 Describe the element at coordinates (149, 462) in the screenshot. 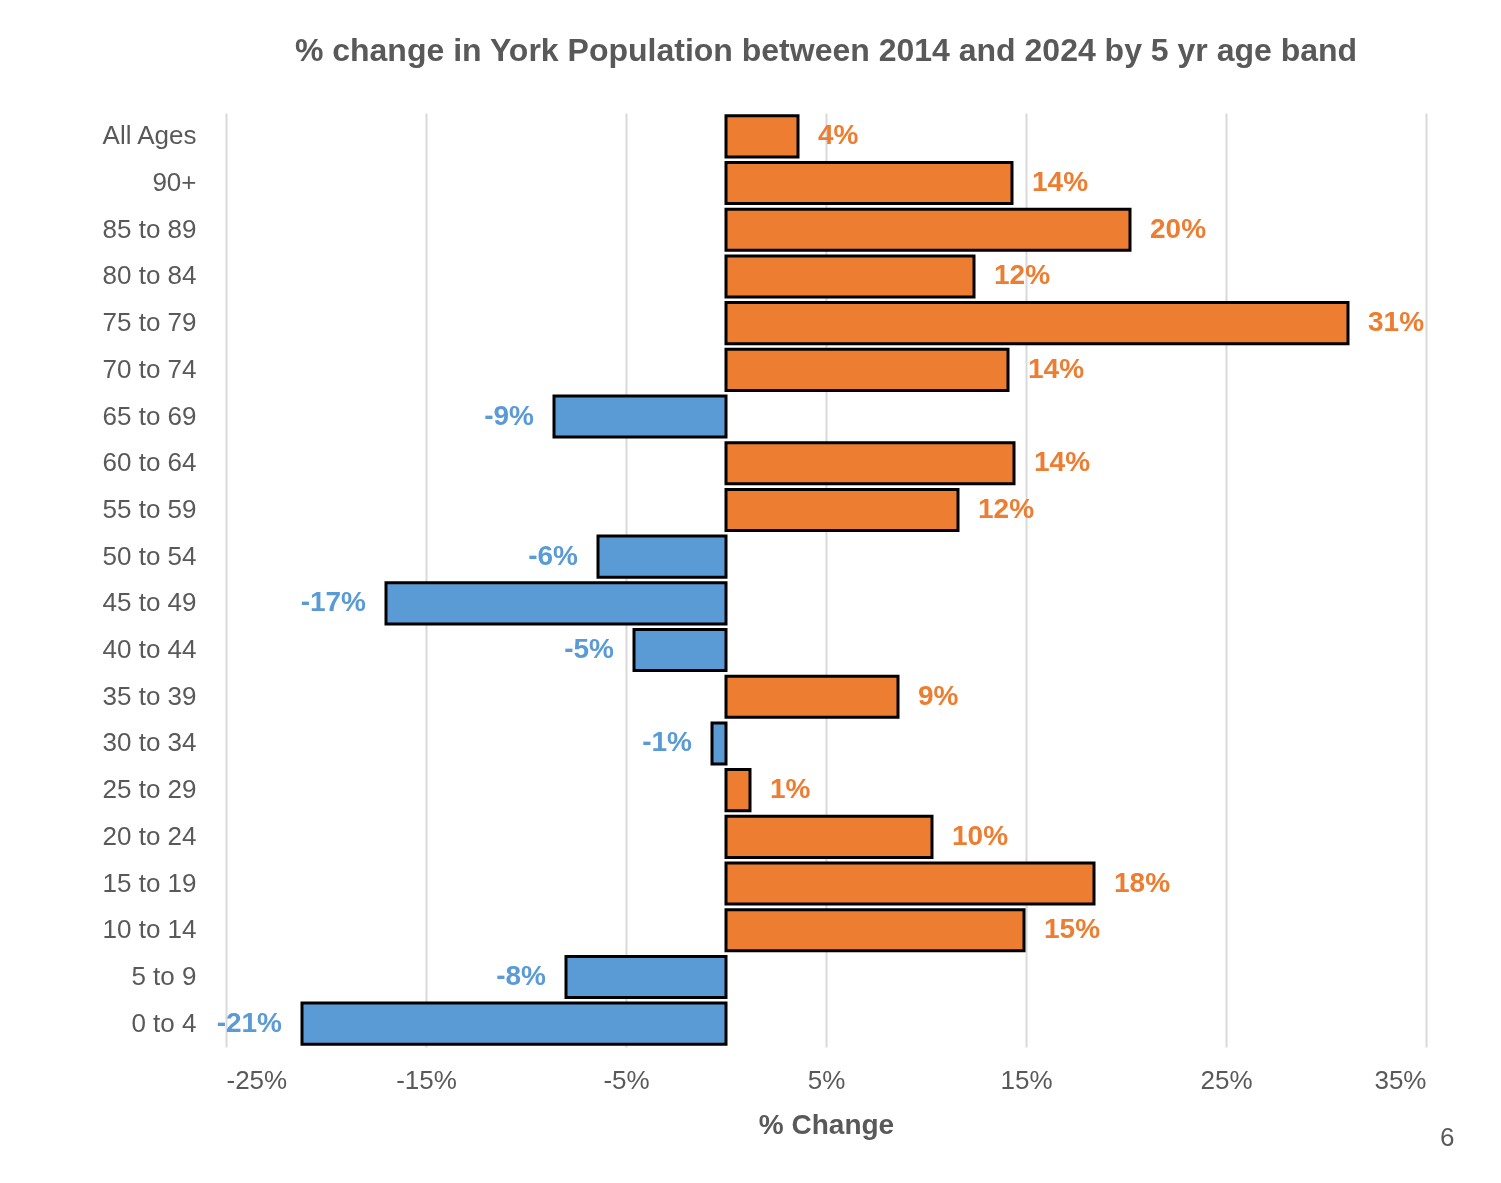

I see `y-tick-label: 60 to 64` at that location.